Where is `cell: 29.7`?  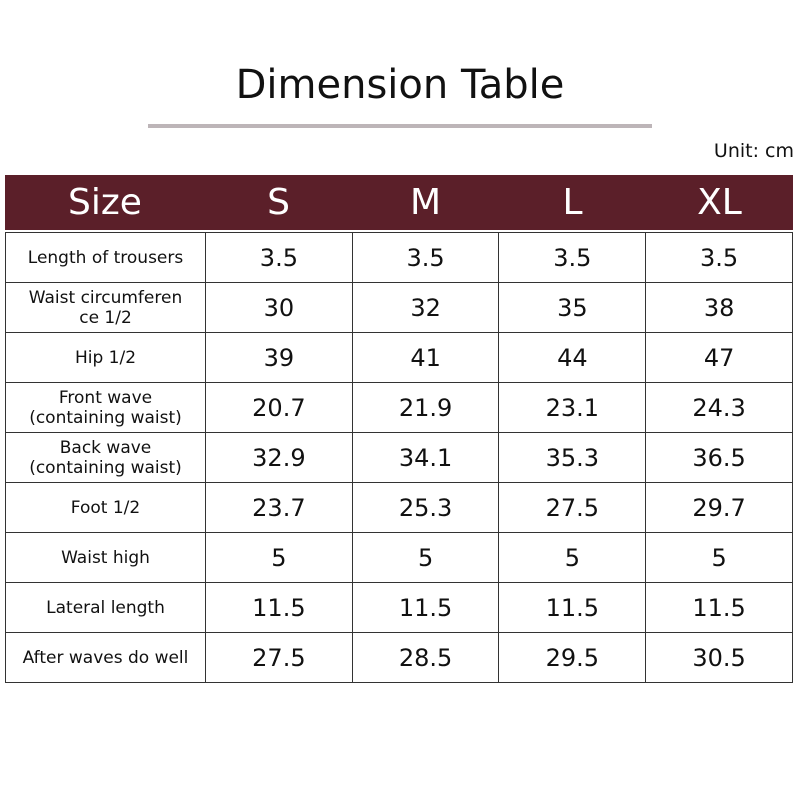
cell: 29.7 is located at coordinates (719, 507).